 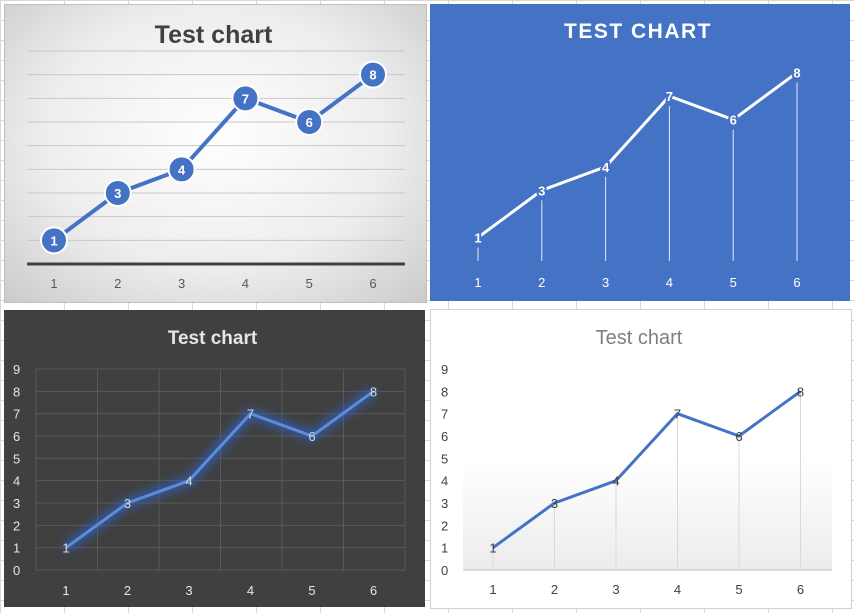 I want to click on plot-area-gradient, so click(x=647, y=514).